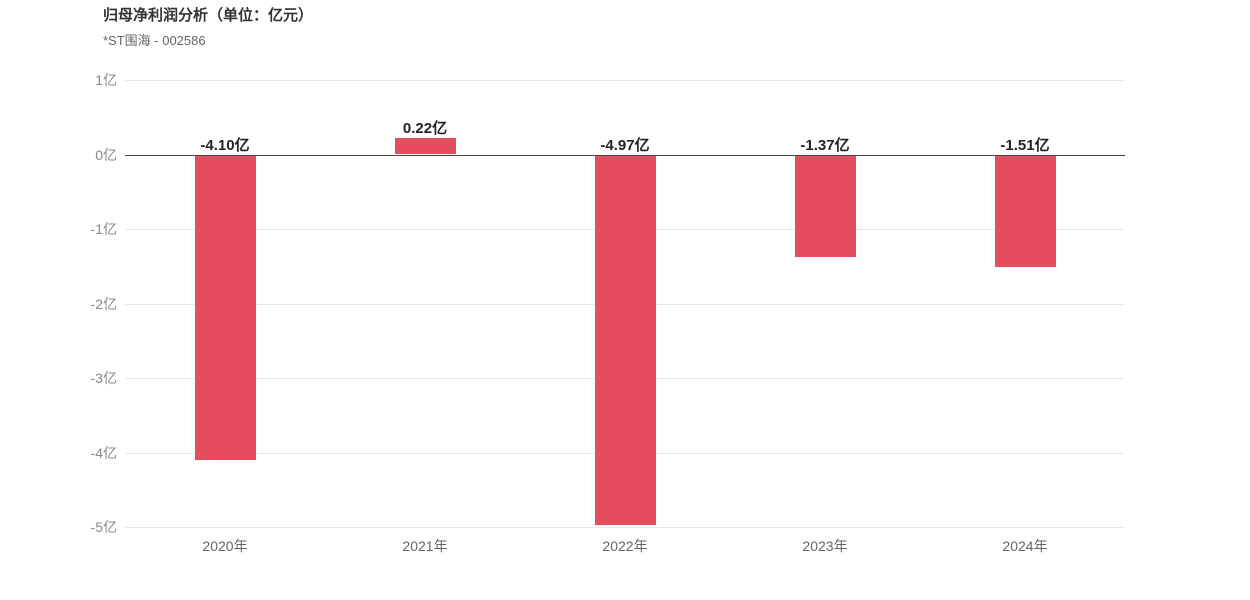  What do you see at coordinates (625, 155) in the screenshot?
I see `zero-axis-line` at bounding box center [625, 155].